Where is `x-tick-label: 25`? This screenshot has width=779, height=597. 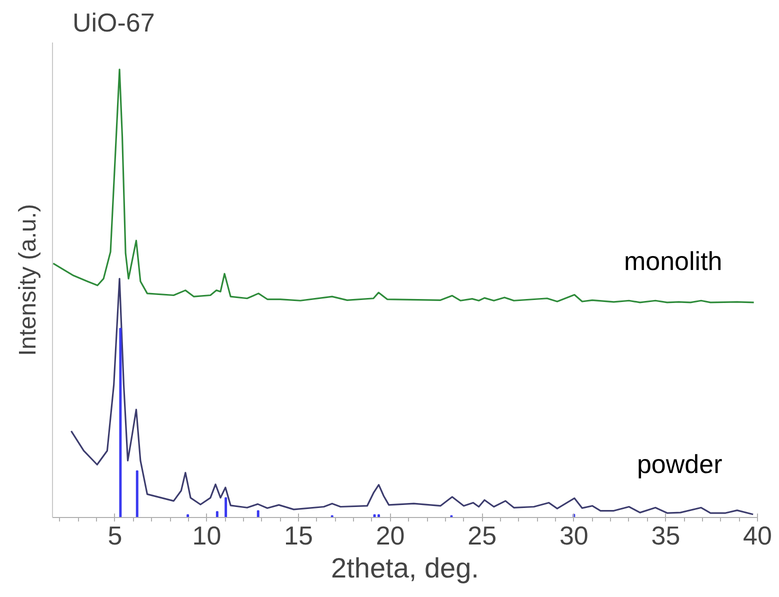 x-tick-label: 25 is located at coordinates (482, 535).